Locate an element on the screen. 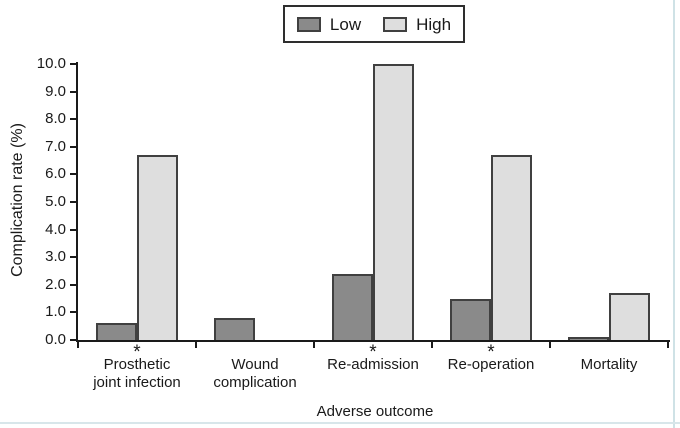  category-label-line: complication is located at coordinates (255, 382).